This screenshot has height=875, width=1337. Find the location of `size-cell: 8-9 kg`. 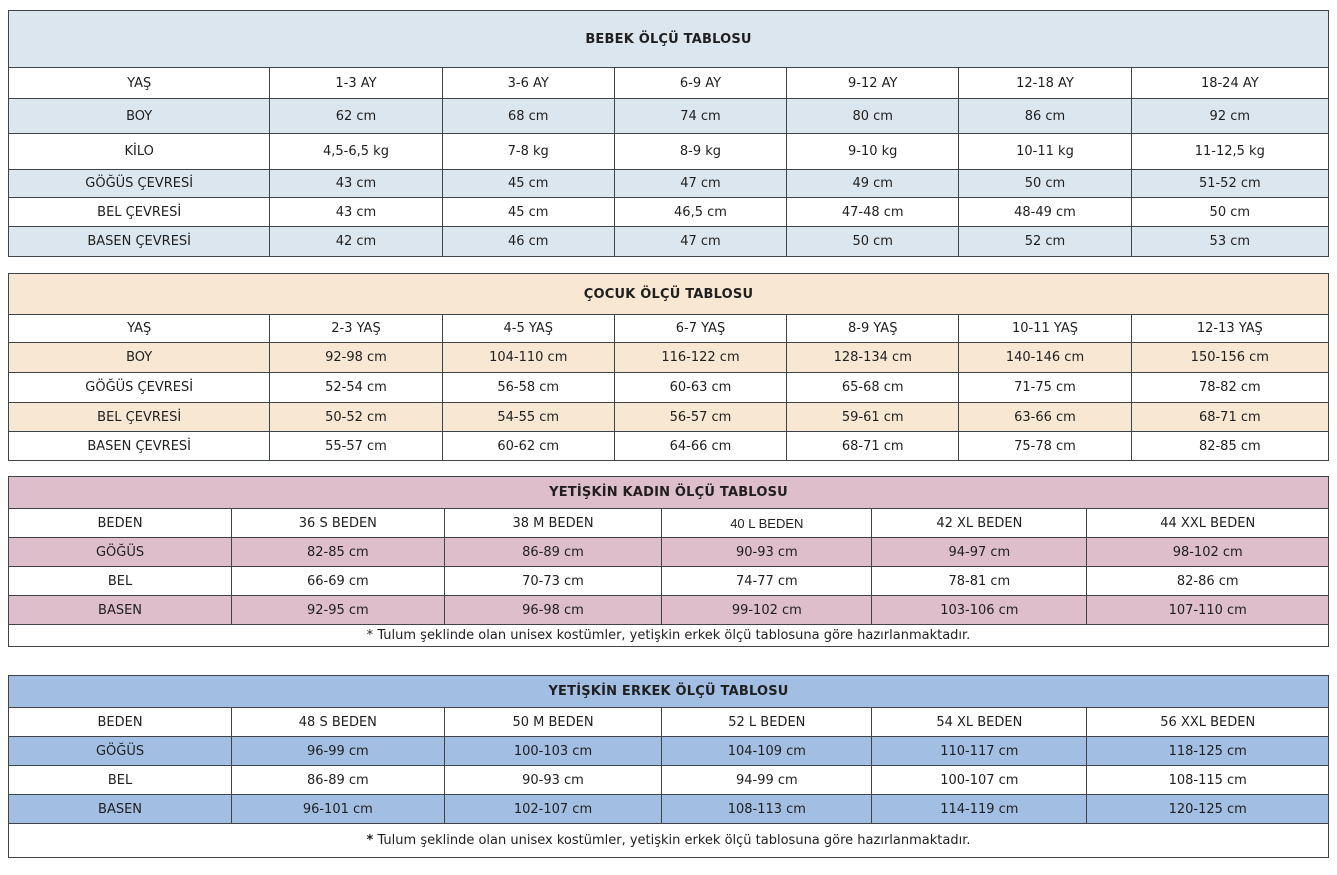

size-cell: 8-9 kg is located at coordinates (700, 151).